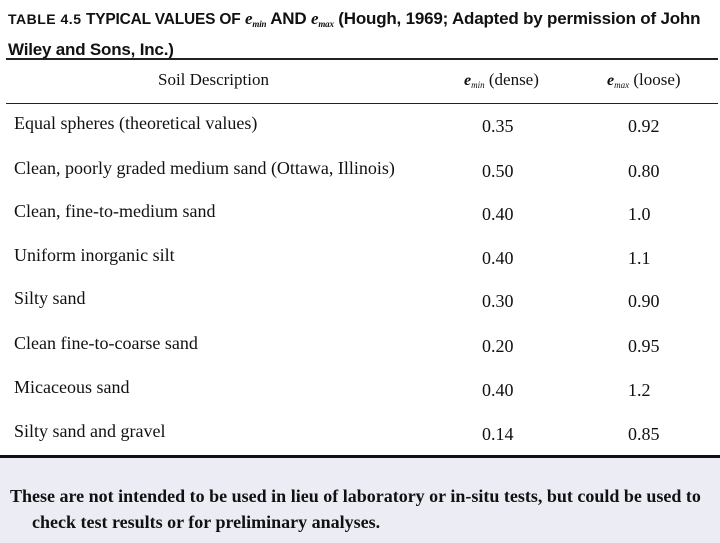  I want to click on table-row: Uniform inorganic silt 0.40 1.1, so click(360, 260).